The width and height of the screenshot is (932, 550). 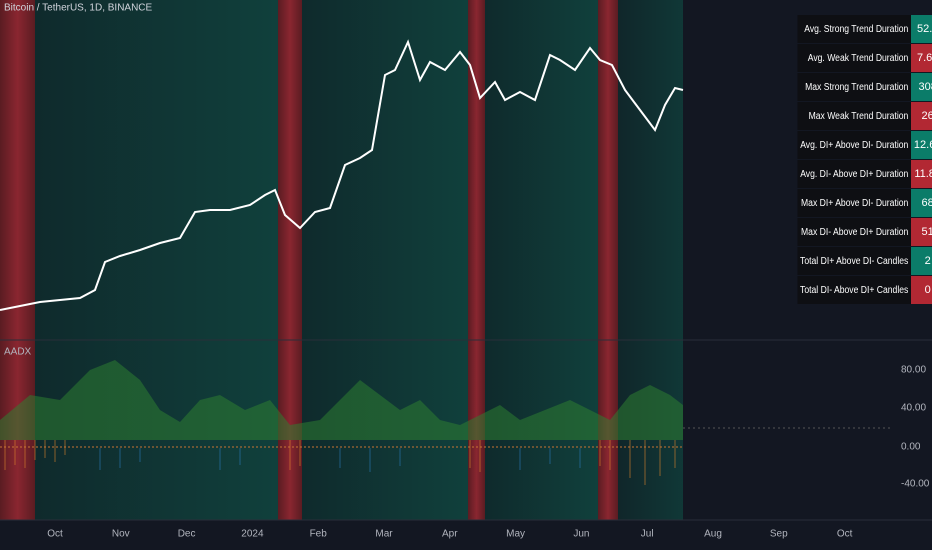 I want to click on table-row: Max DI- Above DI+ Duration 51, so click(x=855, y=232).